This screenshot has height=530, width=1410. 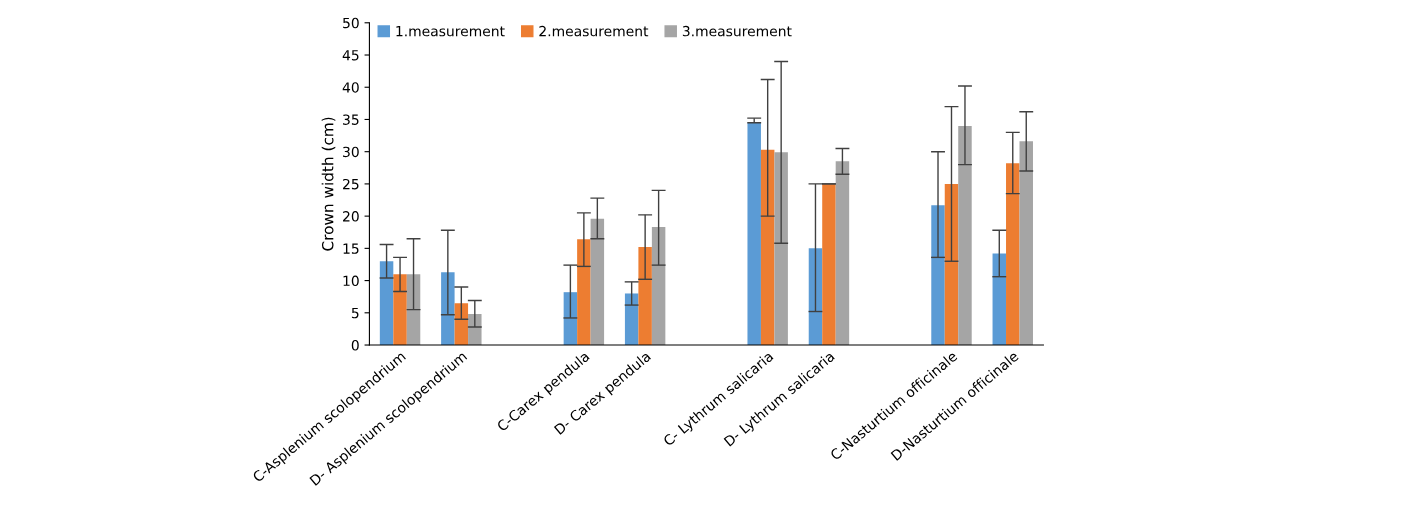 I want to click on y-tick-label: 50, so click(x=351, y=23).